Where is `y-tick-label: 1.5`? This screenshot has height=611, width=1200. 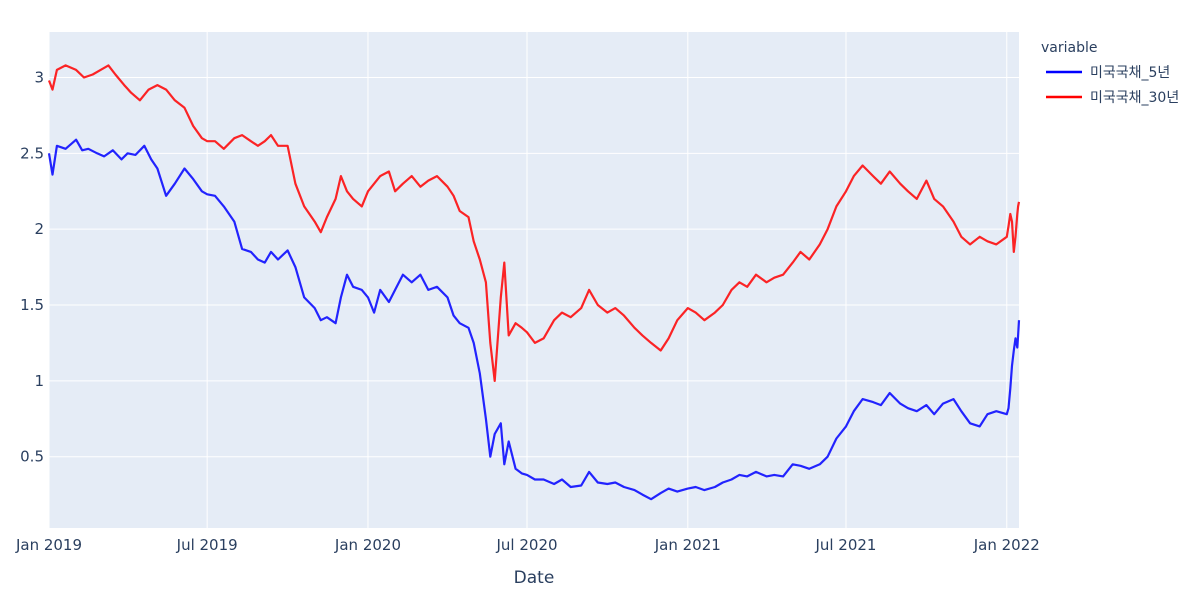 y-tick-label: 1.5 is located at coordinates (32, 305).